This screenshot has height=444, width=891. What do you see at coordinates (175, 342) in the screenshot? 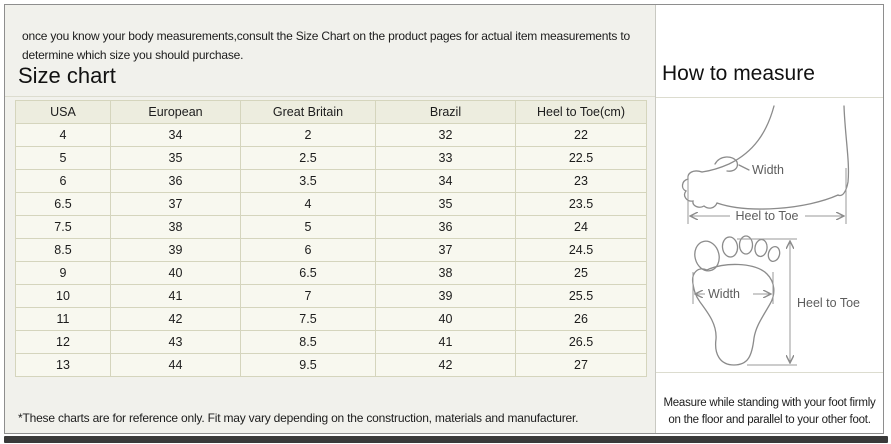
I see `table-cell: 43` at bounding box center [175, 342].